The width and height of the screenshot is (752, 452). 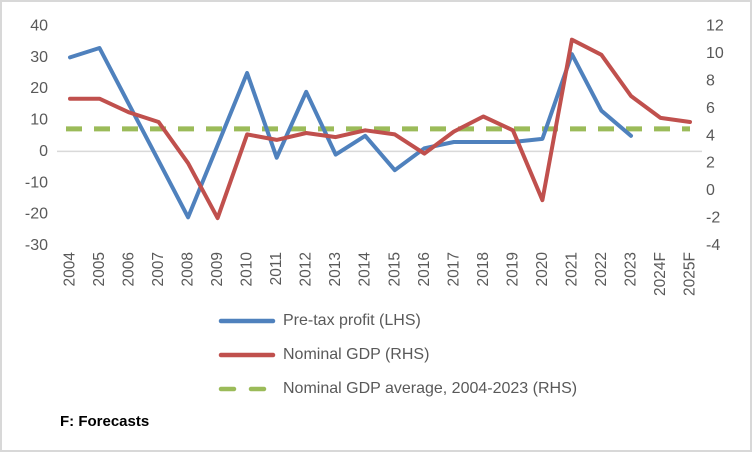 I want to click on x-axis-category-label: 2021, so click(x=571, y=269).